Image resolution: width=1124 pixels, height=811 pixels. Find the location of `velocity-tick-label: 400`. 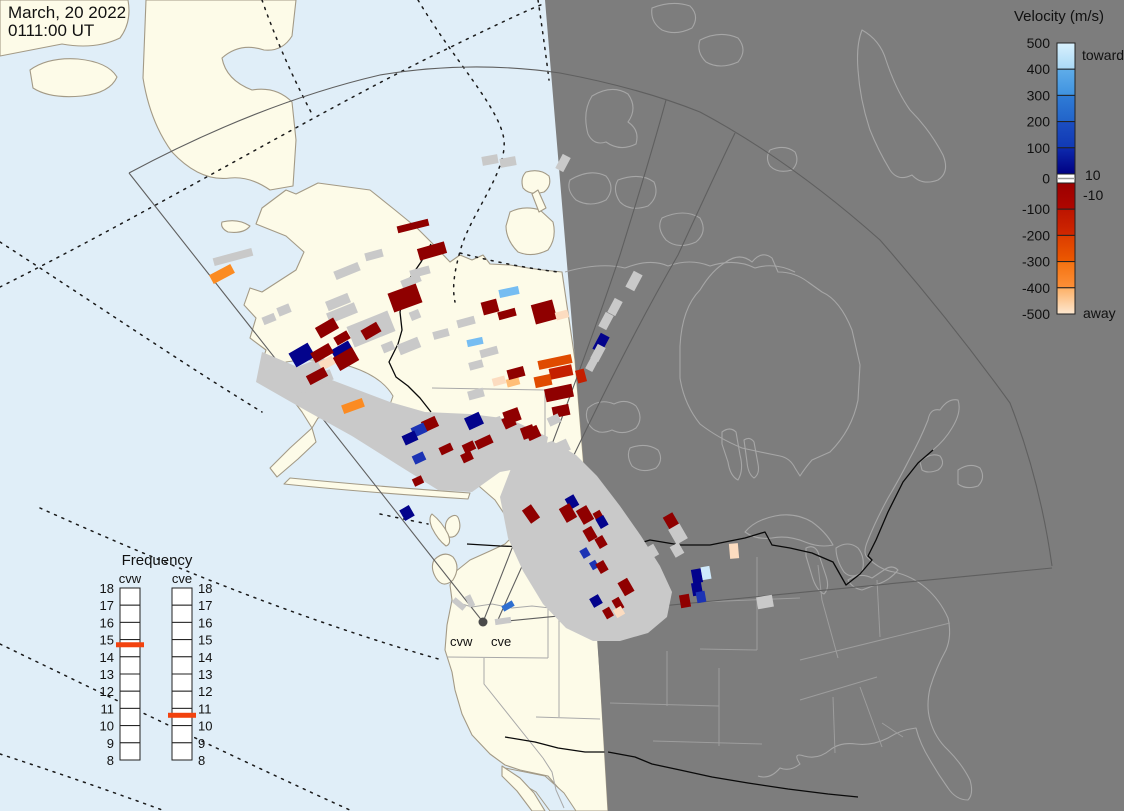

velocity-tick-label: 400 is located at coordinates (1039, 69).